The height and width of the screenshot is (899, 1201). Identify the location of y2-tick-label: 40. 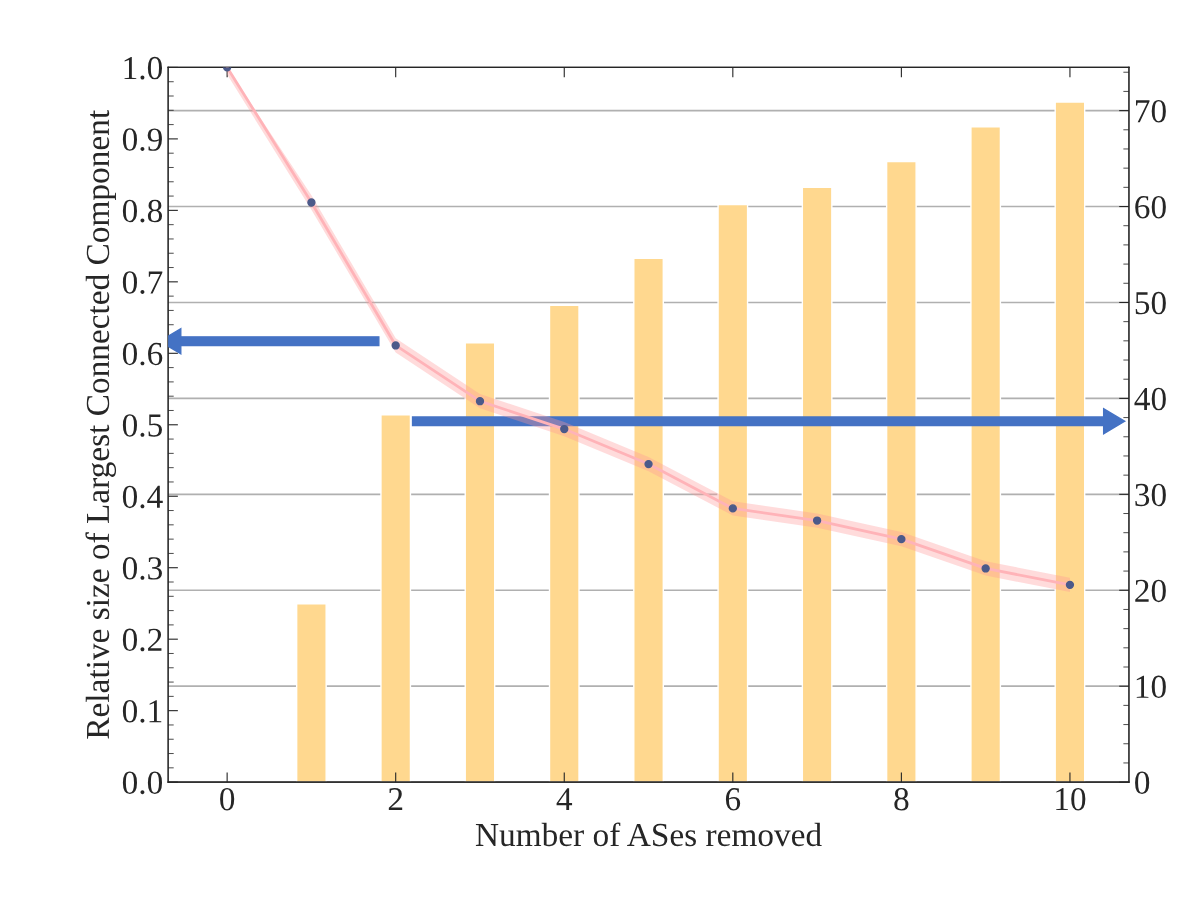
(1150, 399).